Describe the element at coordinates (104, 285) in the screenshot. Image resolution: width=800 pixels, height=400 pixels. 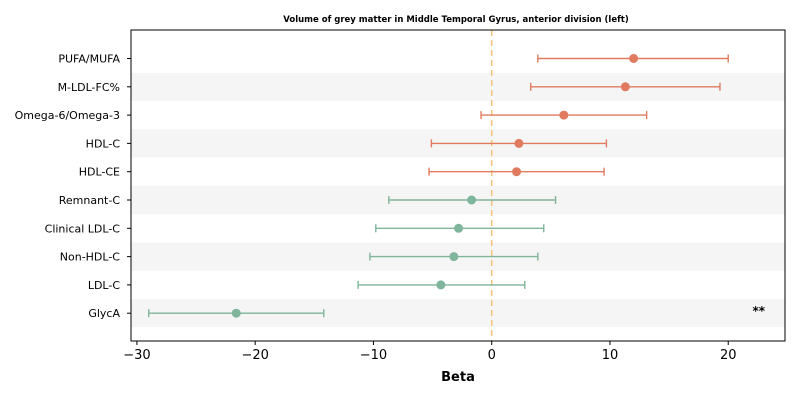
I see `row-label: LDL-C` at that location.